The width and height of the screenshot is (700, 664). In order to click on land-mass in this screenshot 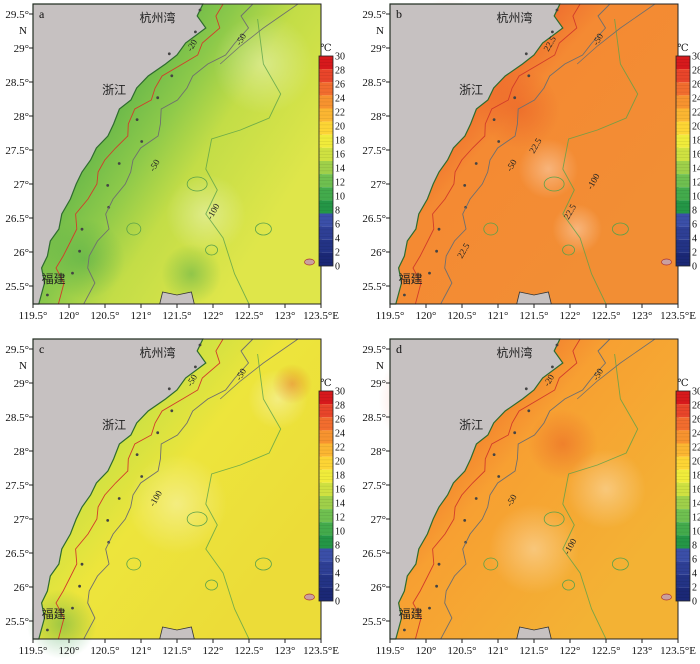, I will do `click(476, 154)`.